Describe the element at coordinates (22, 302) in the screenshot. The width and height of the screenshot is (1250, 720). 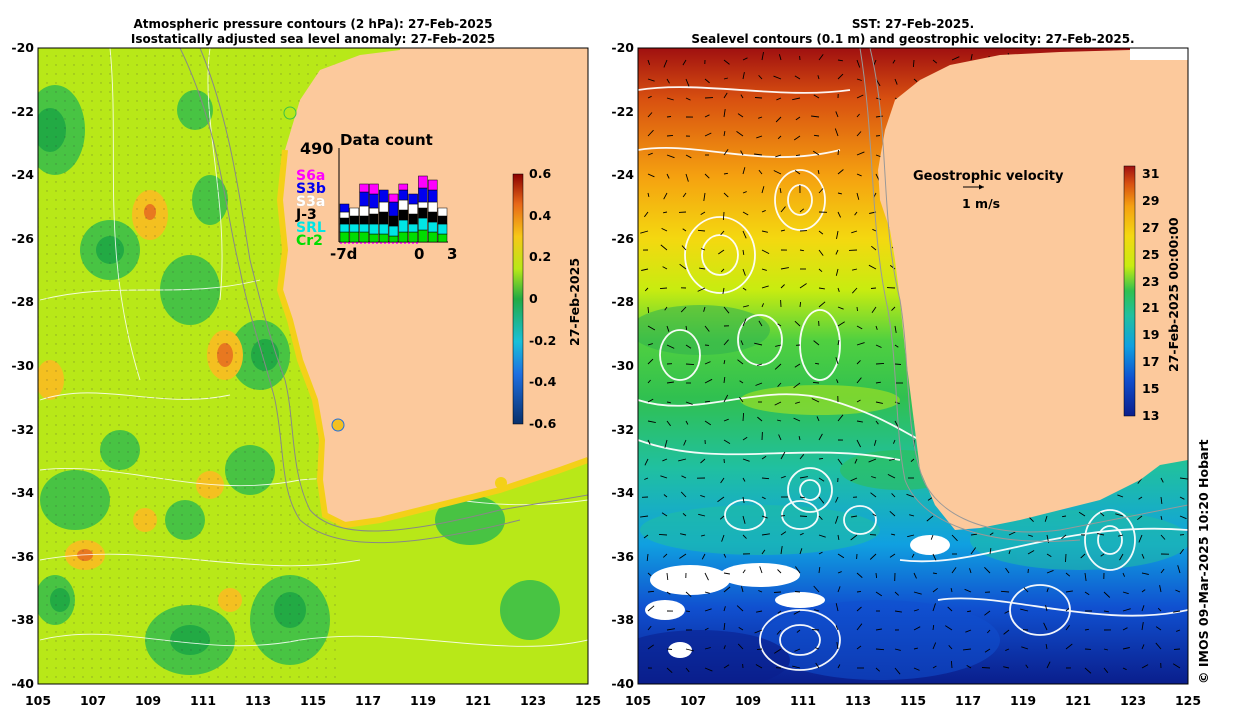
I see `left-y-tick: -28` at that location.